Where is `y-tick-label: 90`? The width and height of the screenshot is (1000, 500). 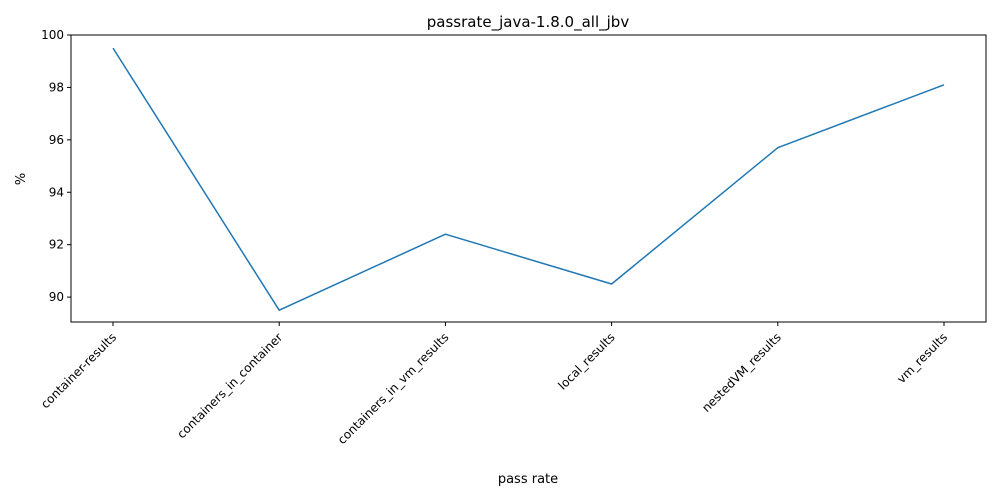 y-tick-label: 90 is located at coordinates (56, 297).